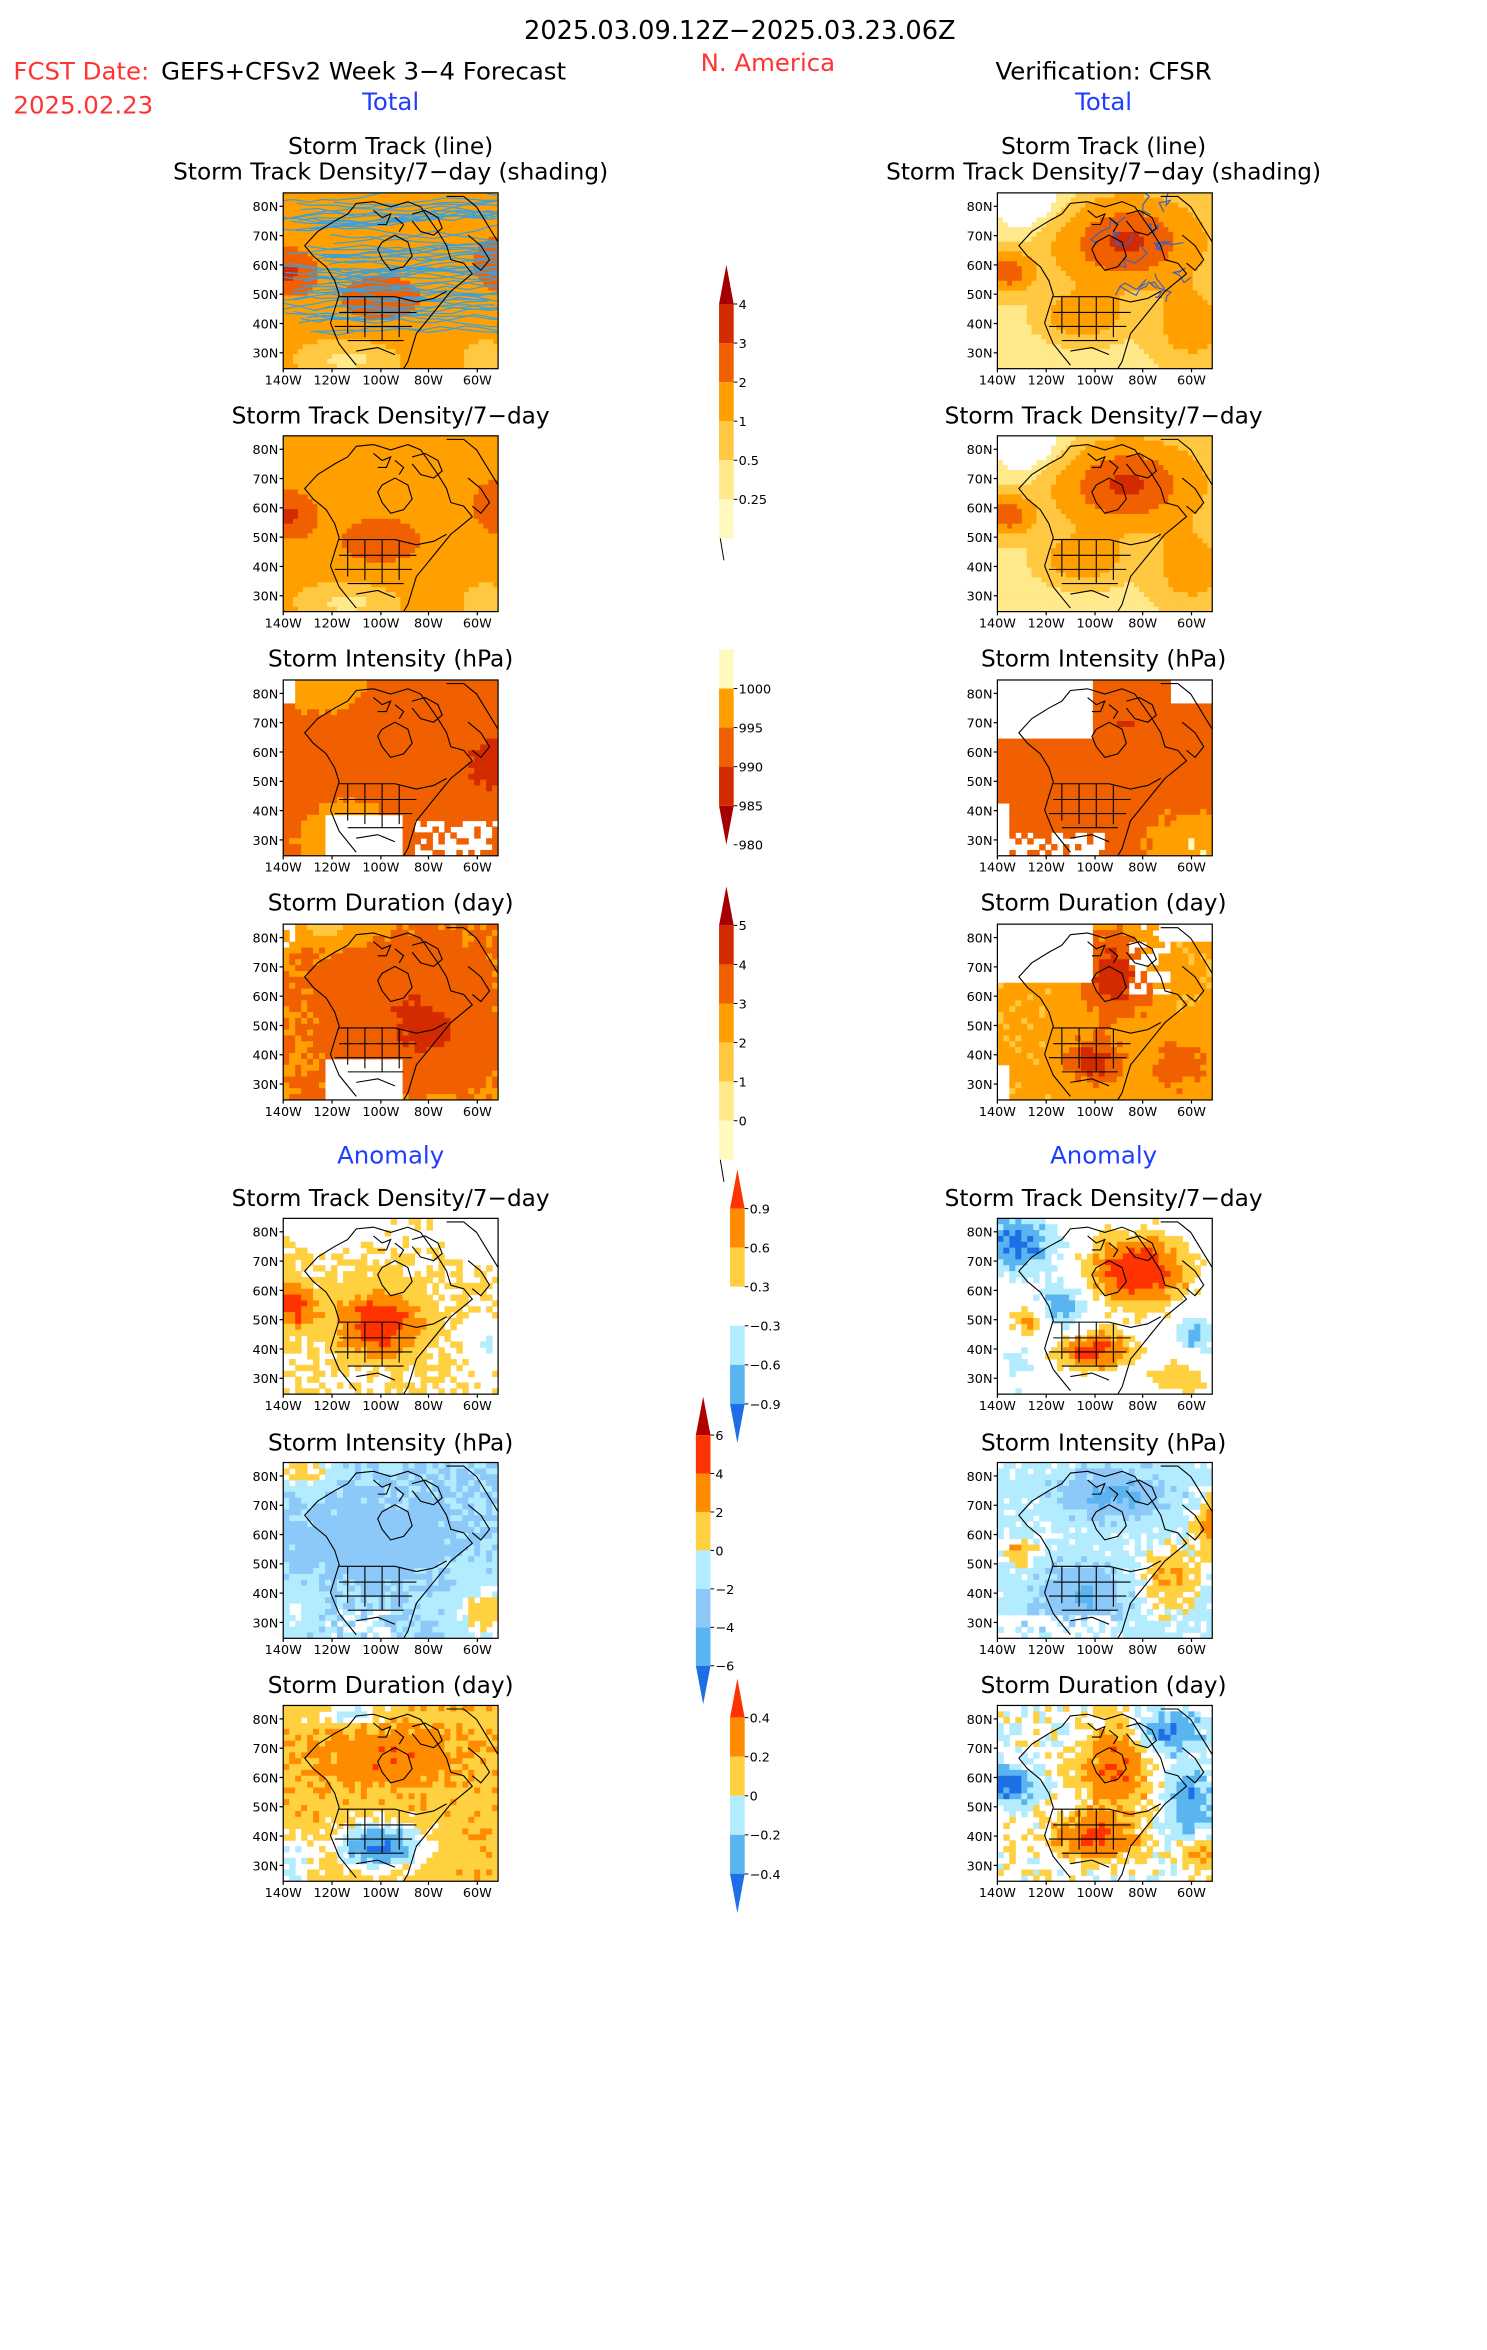 The width and height of the screenshot is (1487, 2350). What do you see at coordinates (724, 1628) in the screenshot?
I see `colorbar-tick-label: −4` at bounding box center [724, 1628].